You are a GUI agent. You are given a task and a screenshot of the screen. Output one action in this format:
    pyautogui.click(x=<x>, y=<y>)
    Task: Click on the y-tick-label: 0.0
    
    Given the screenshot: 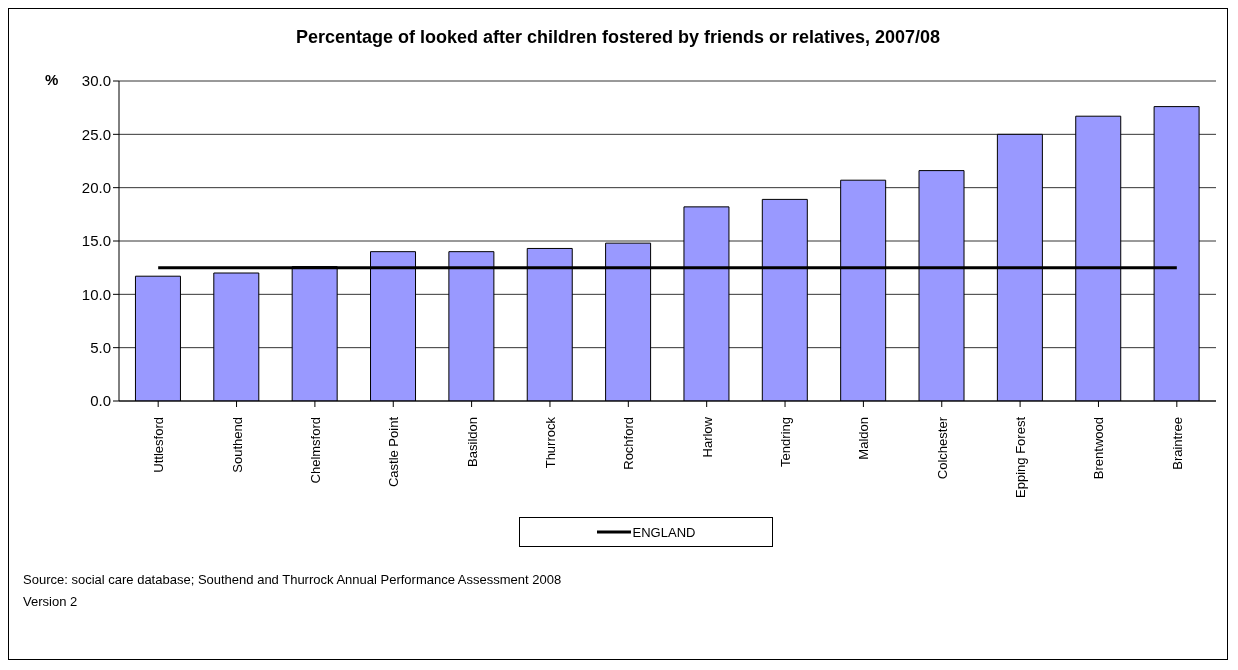 What is the action you would take?
    pyautogui.click(x=100, y=401)
    